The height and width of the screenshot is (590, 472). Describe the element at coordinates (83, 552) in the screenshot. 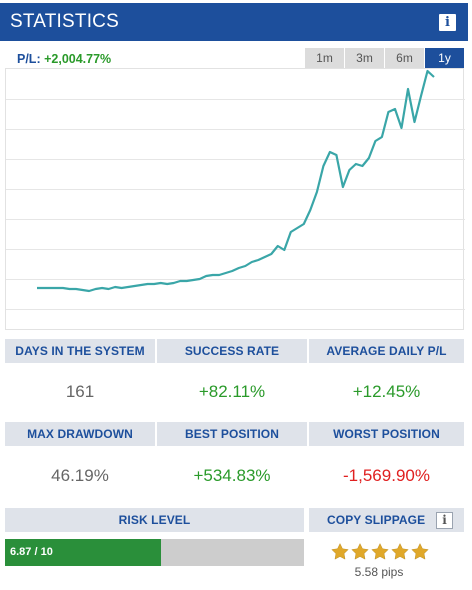

I see `risk-level-fill` at that location.